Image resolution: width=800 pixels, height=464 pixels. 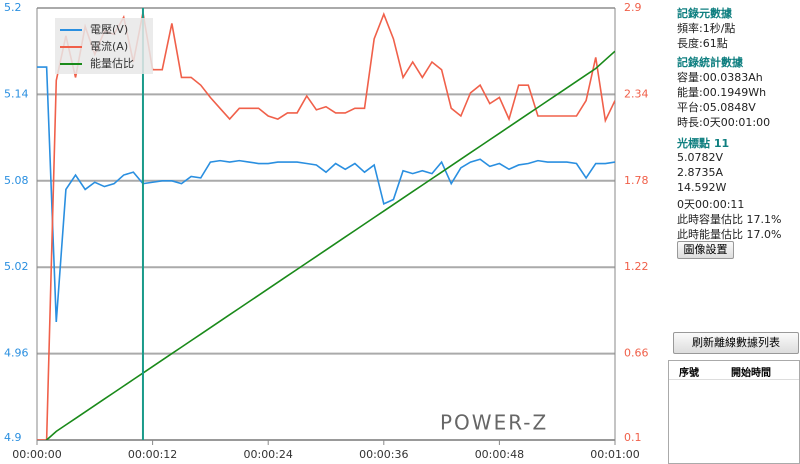 I want to click on cursor-line: 0天00:00:11, so click(x=711, y=204).